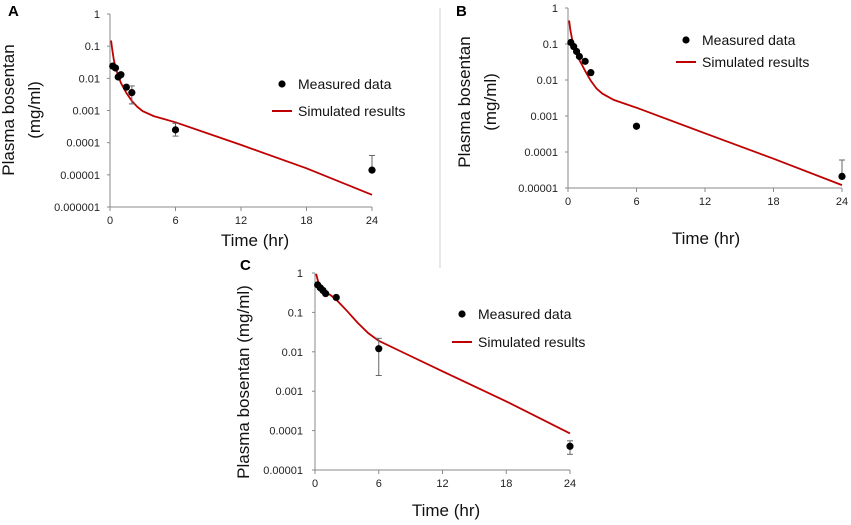 Image resolution: width=851 pixels, height=525 pixels. I want to click on panel-letter-b: B, so click(461, 11).